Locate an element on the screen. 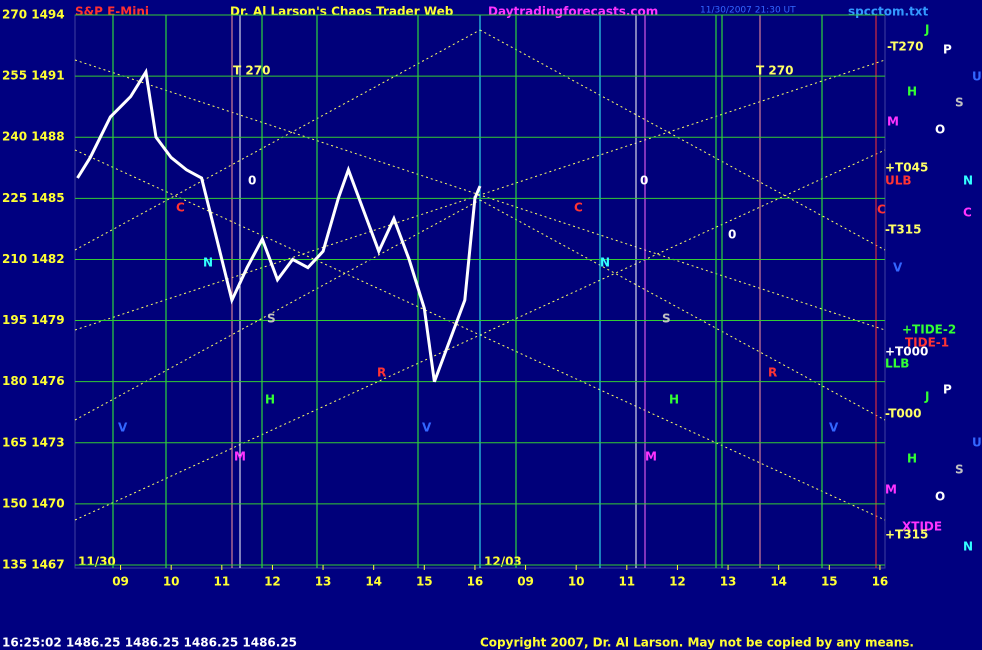  y-tick-label: 225 1485 is located at coordinates (33, 198).